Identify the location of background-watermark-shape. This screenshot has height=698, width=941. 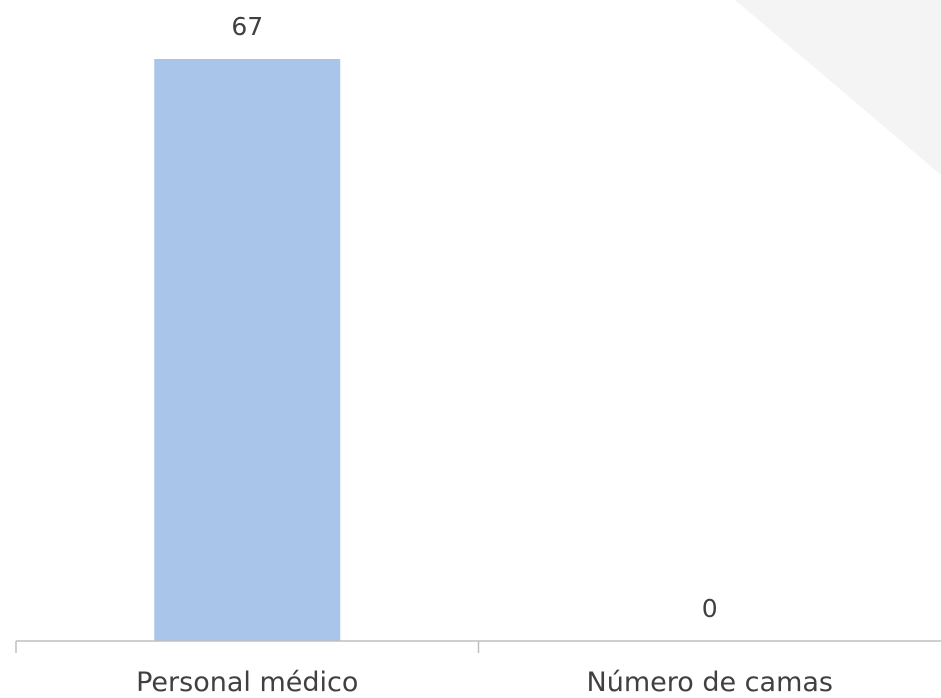
(838, 87).